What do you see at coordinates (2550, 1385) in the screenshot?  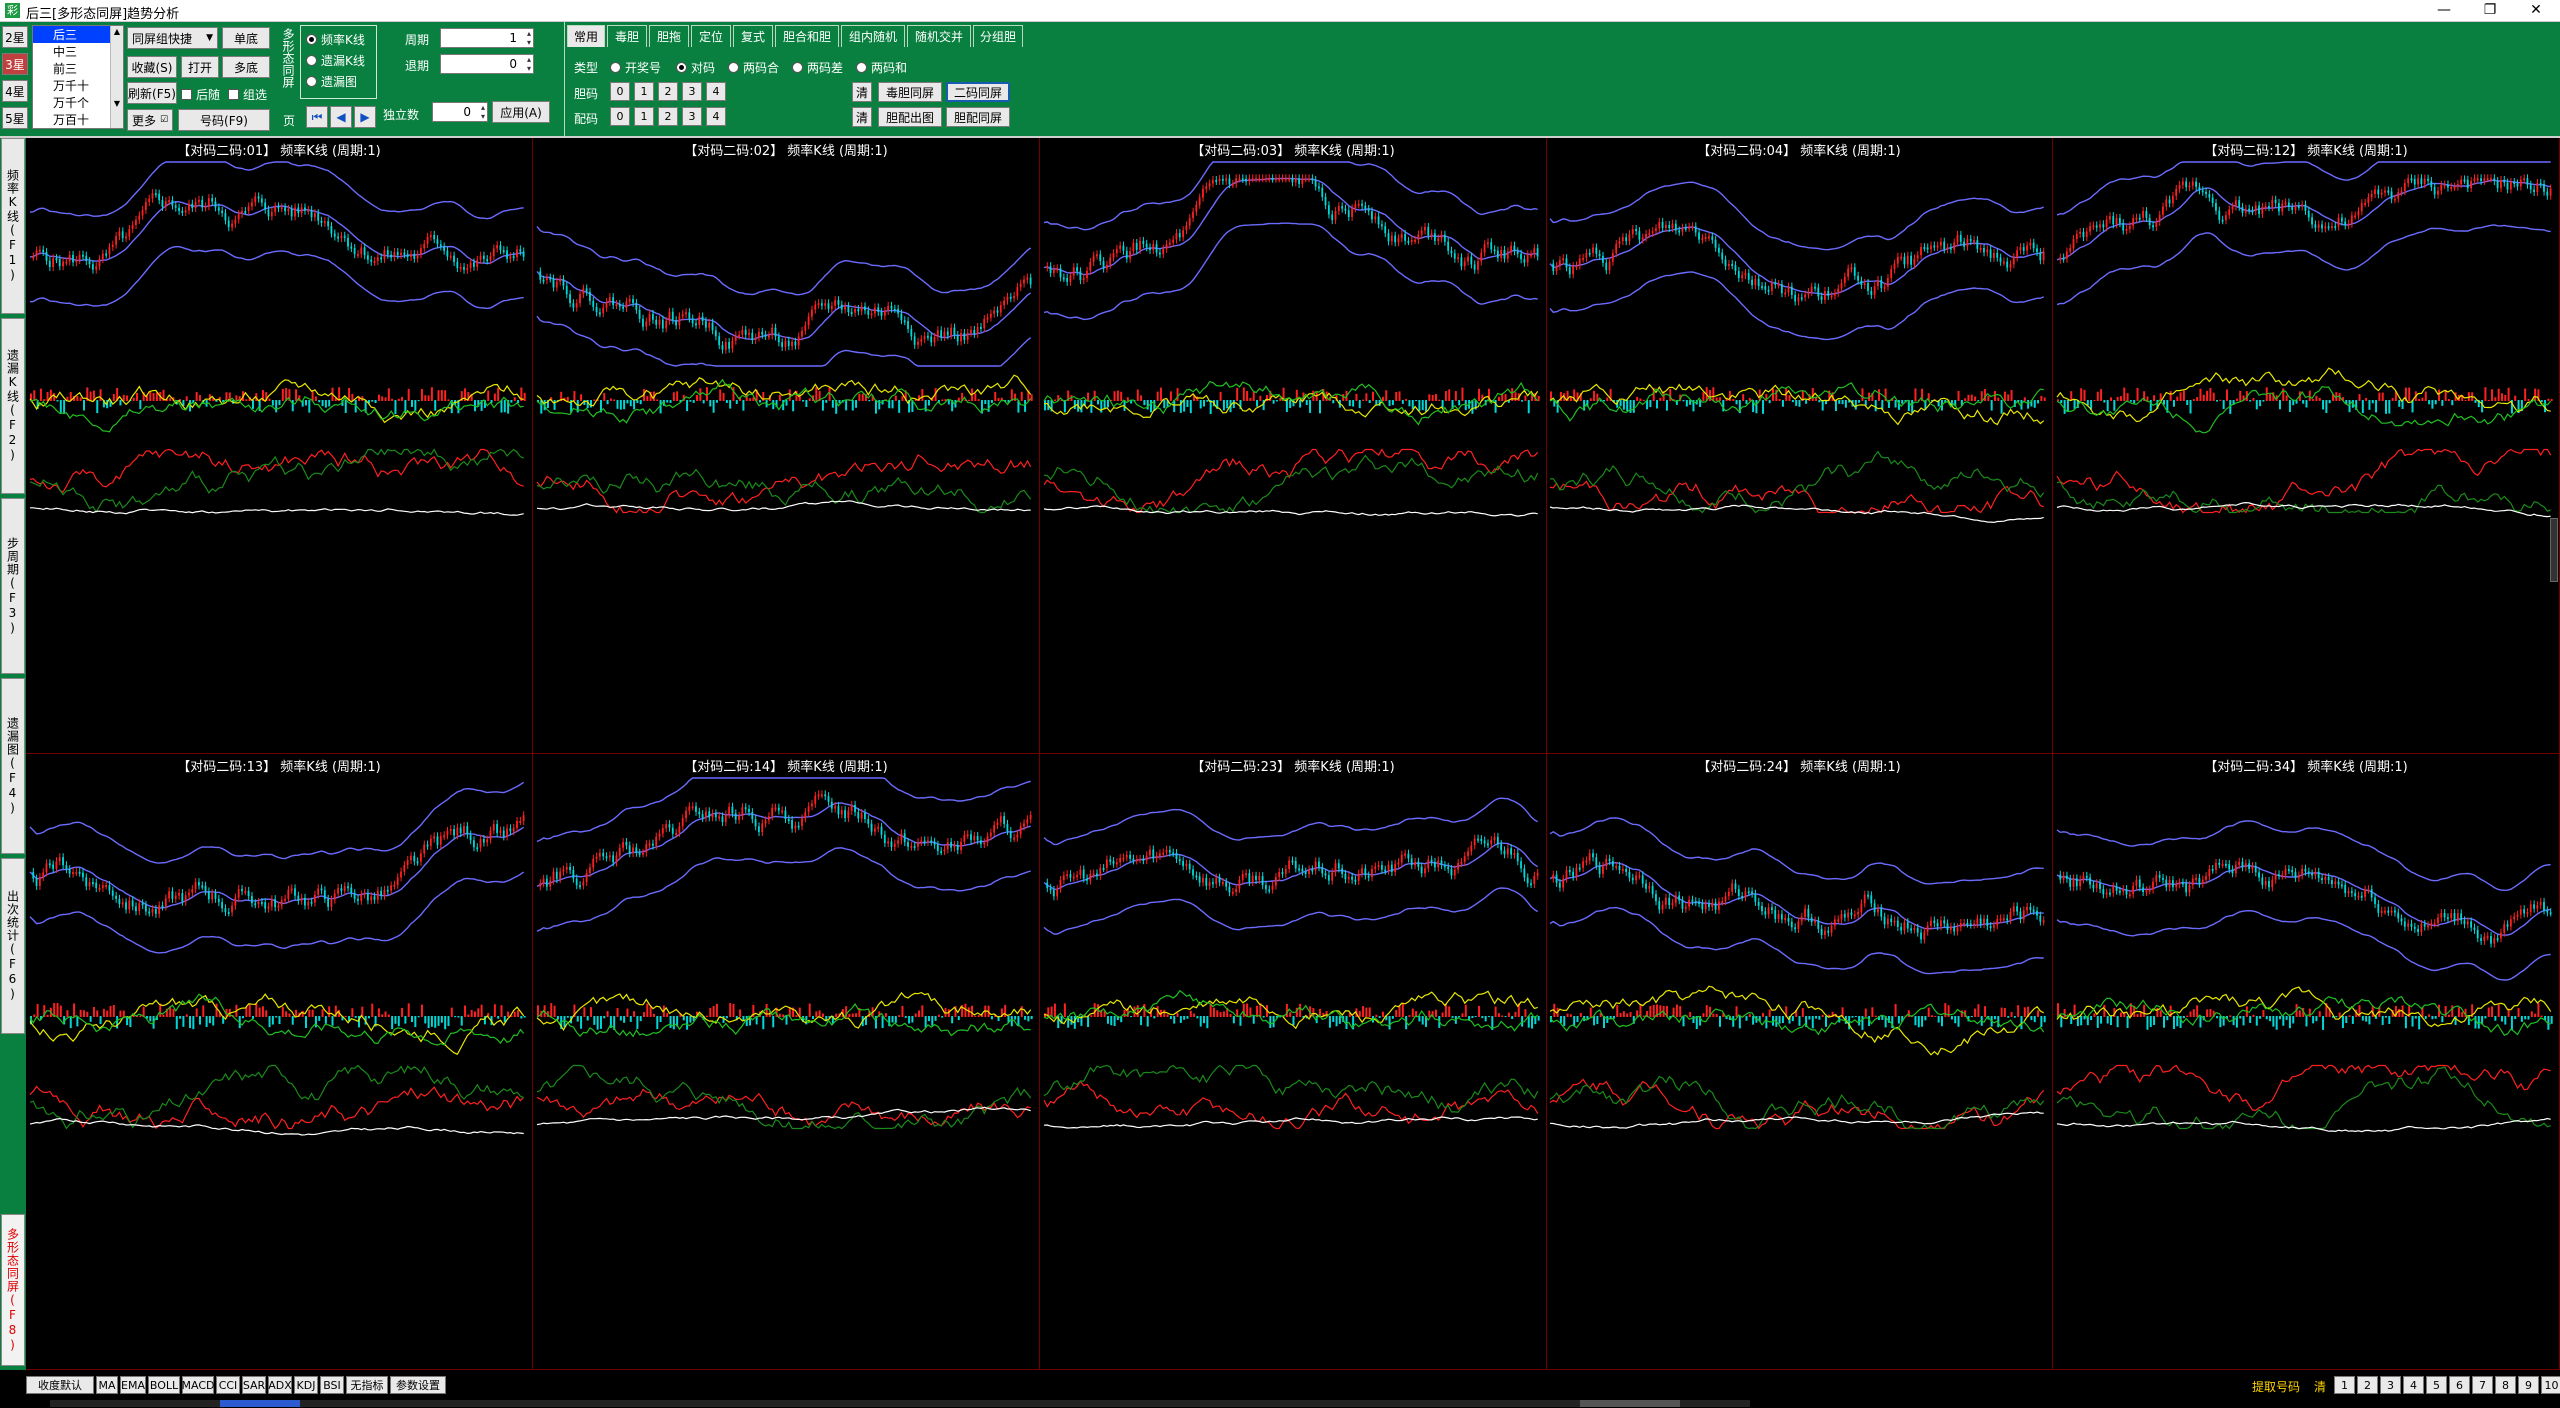 I see `page-number-button: 10` at bounding box center [2550, 1385].